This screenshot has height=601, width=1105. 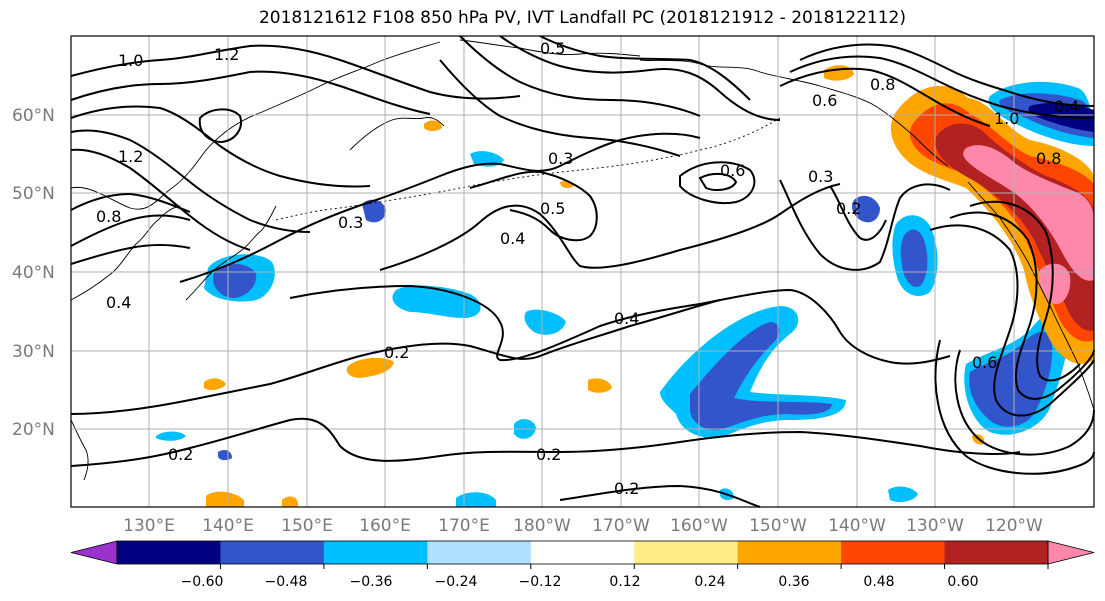 I want to click on colorbar-tick-label: −0.36, so click(x=371, y=582).